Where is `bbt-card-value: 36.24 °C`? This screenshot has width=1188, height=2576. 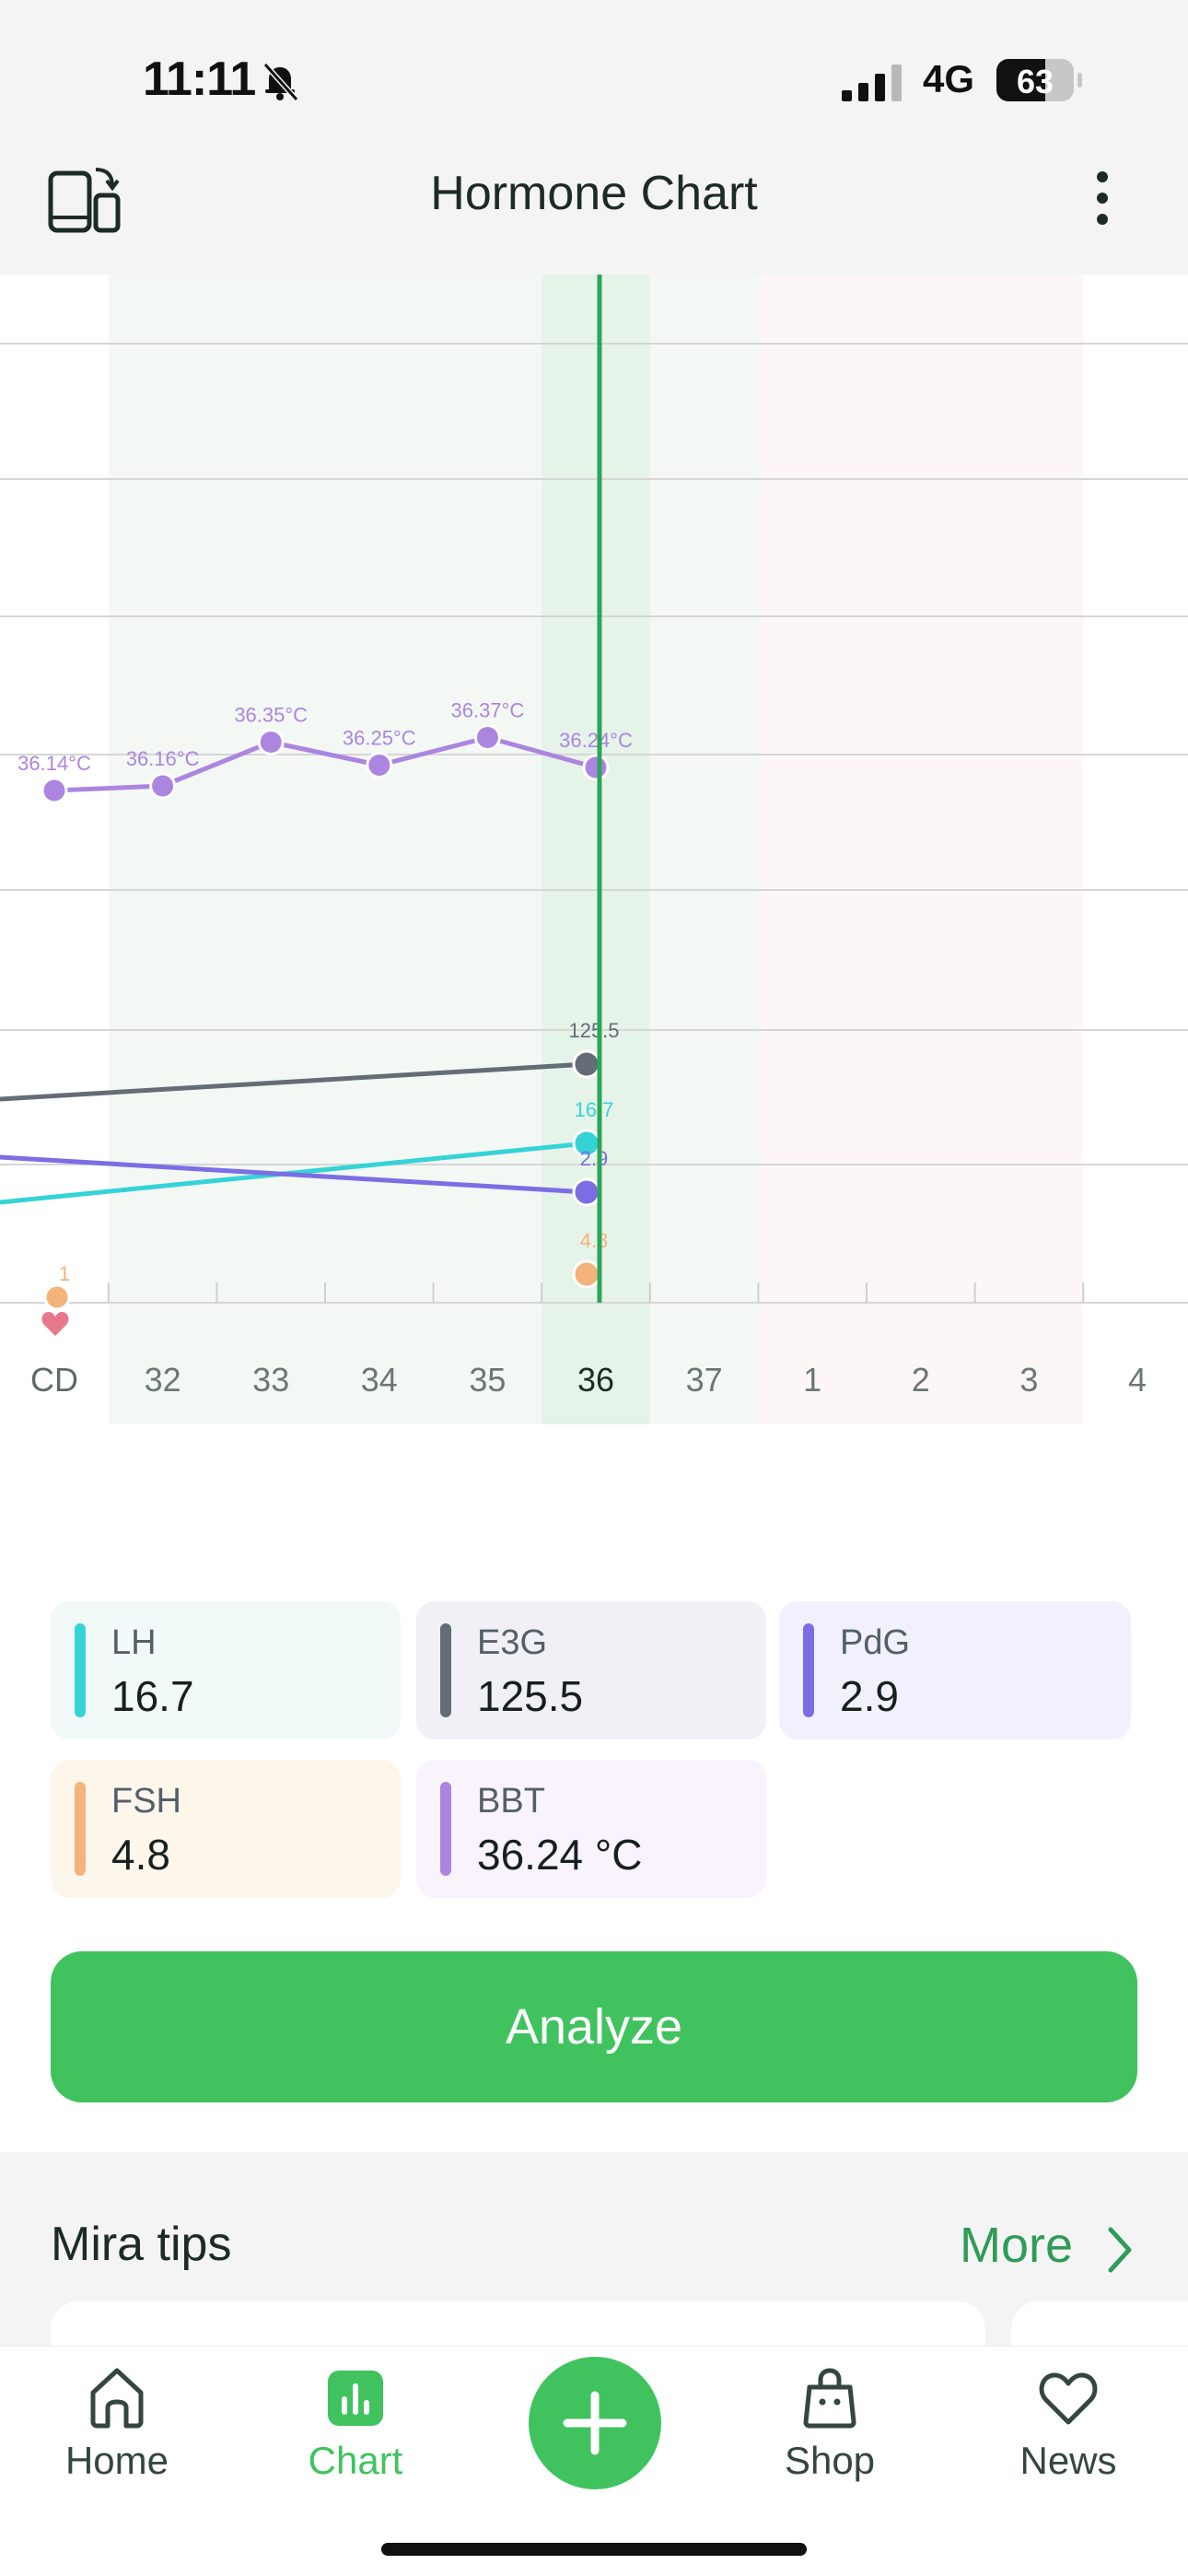 bbt-card-value: 36.24 °C is located at coordinates (560, 1855).